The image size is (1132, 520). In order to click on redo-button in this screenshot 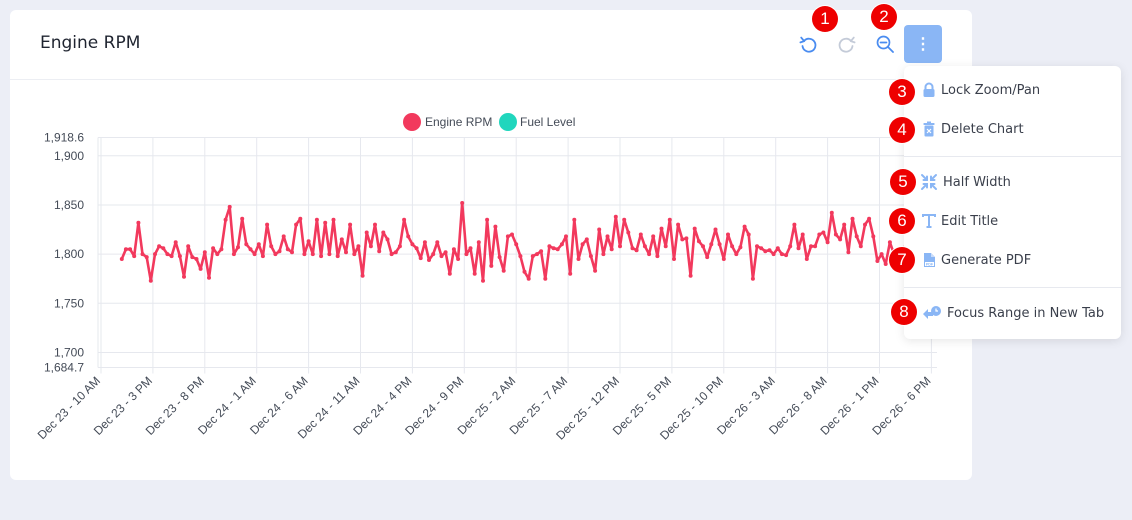, I will do `click(847, 44)`.